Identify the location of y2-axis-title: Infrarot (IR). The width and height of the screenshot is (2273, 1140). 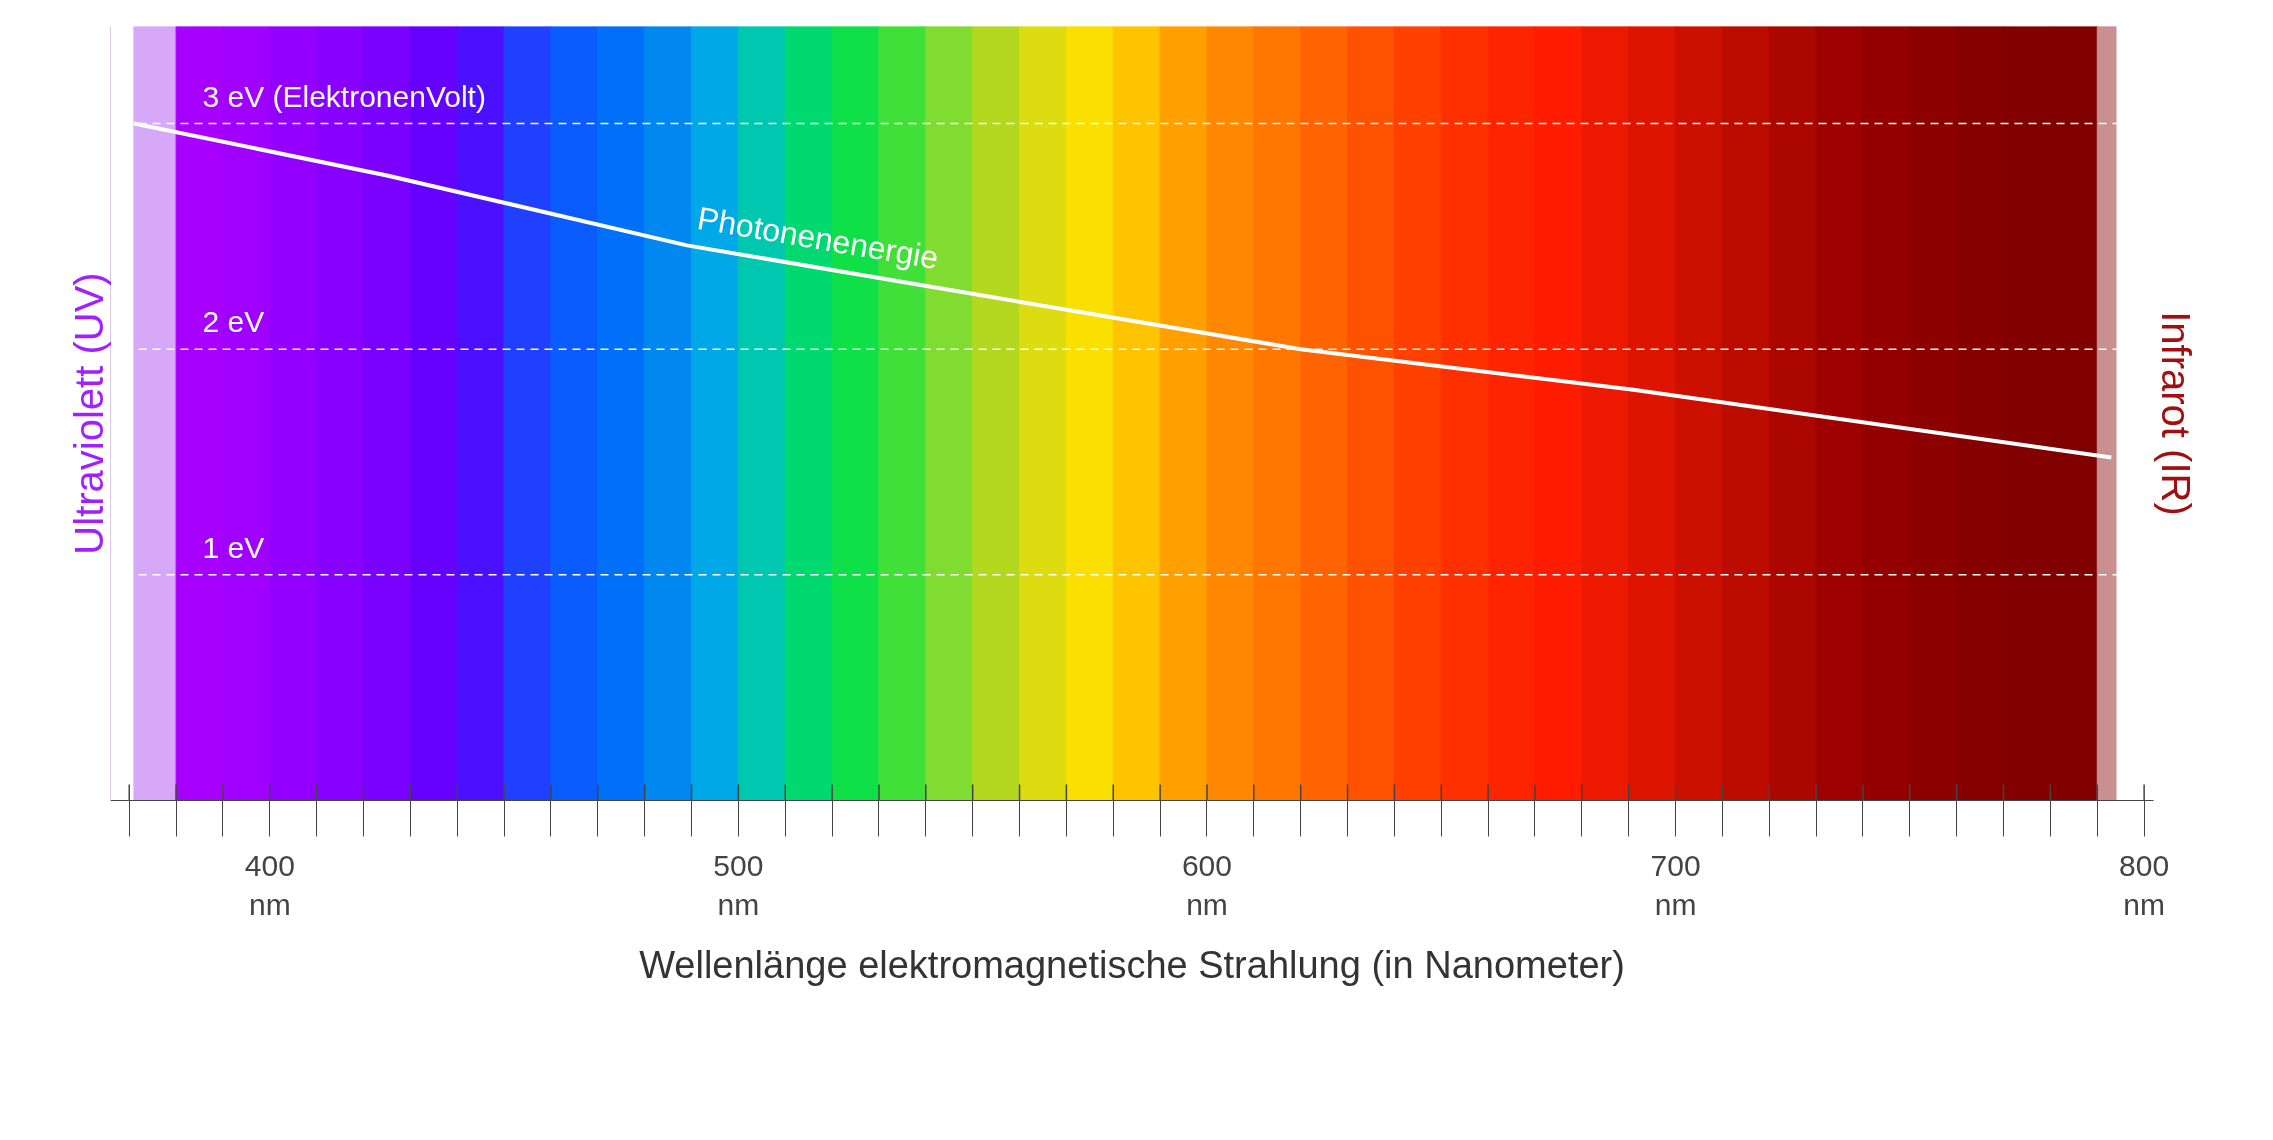
(2175, 413).